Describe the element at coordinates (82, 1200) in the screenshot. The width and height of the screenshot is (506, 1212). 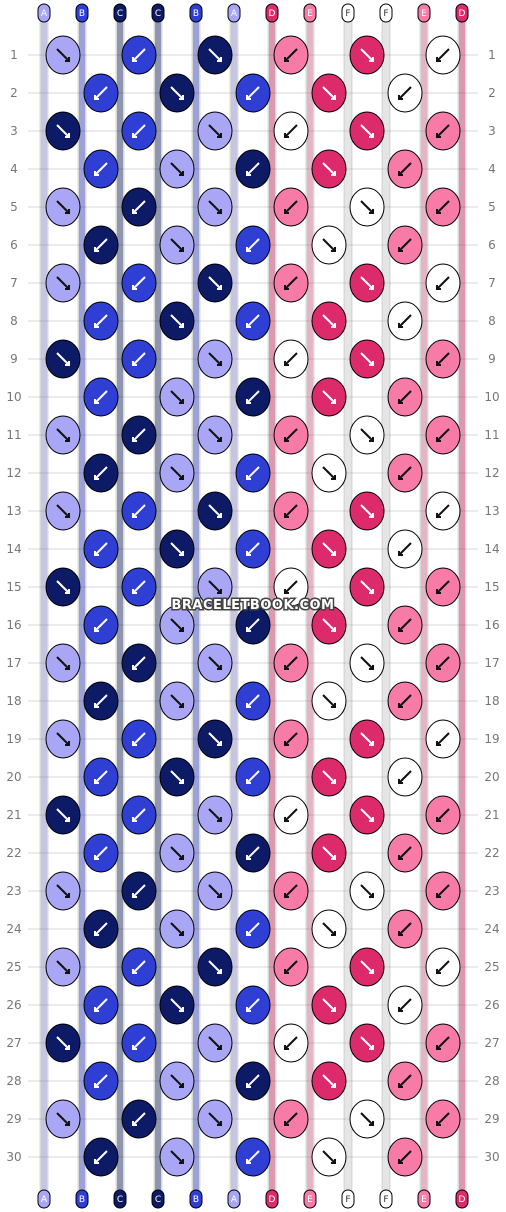
I see `strand-letter: B` at that location.